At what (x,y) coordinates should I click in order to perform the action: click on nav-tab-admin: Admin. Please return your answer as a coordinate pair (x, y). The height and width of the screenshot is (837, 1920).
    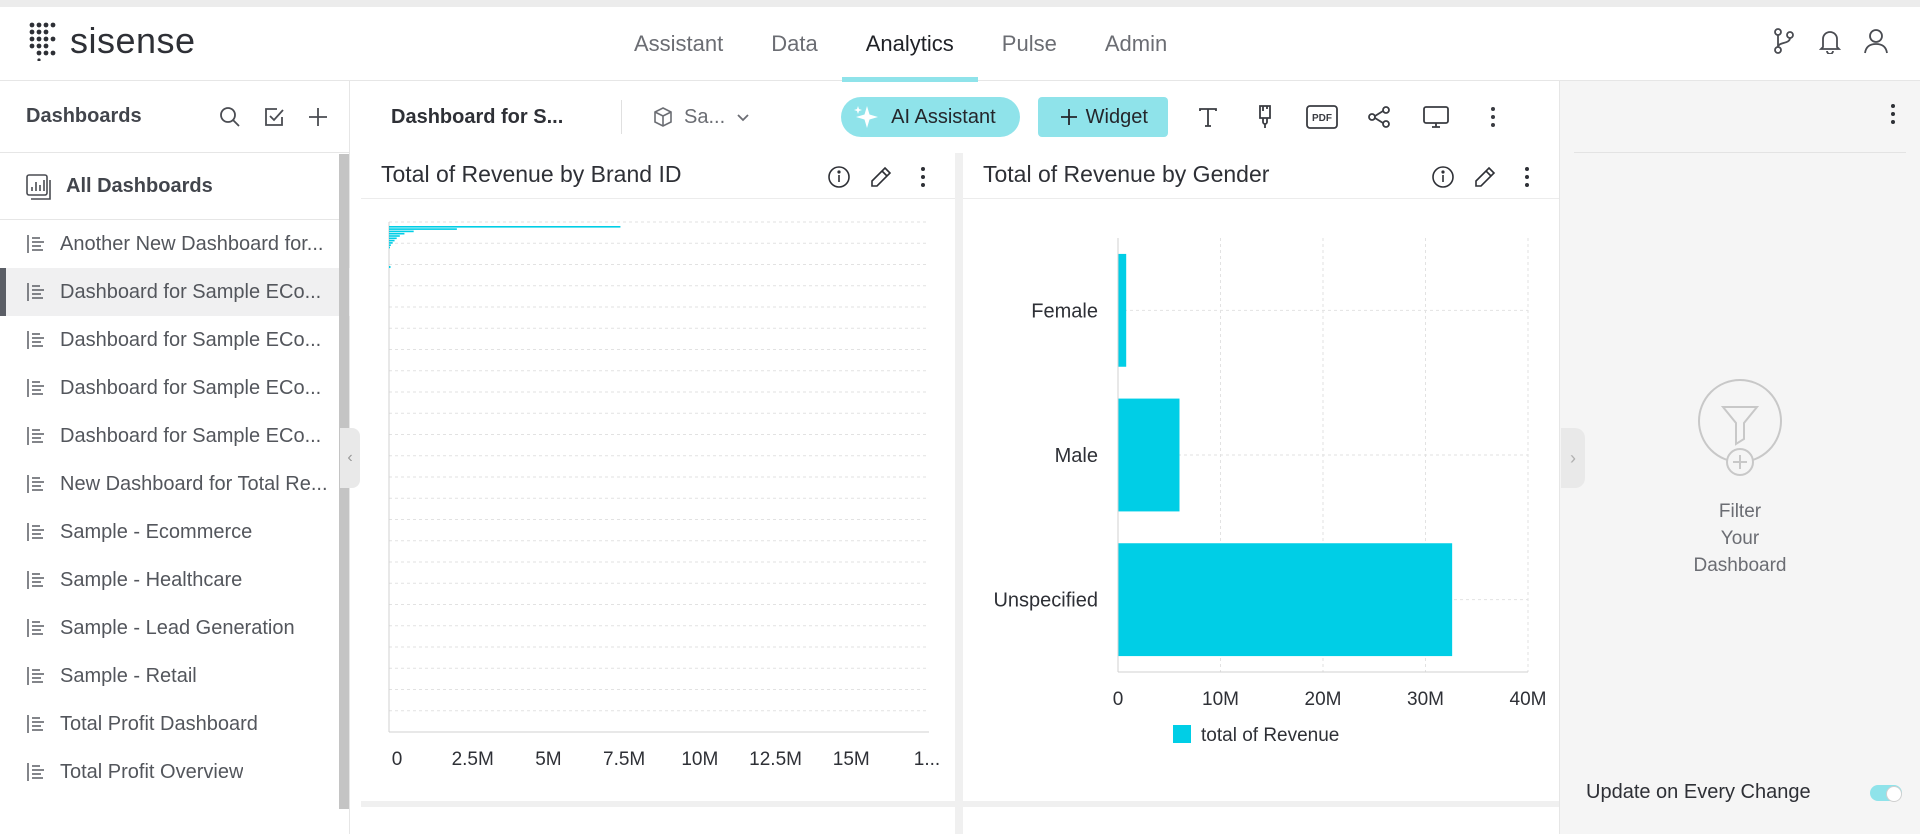
    Looking at the image, I should click on (1136, 43).